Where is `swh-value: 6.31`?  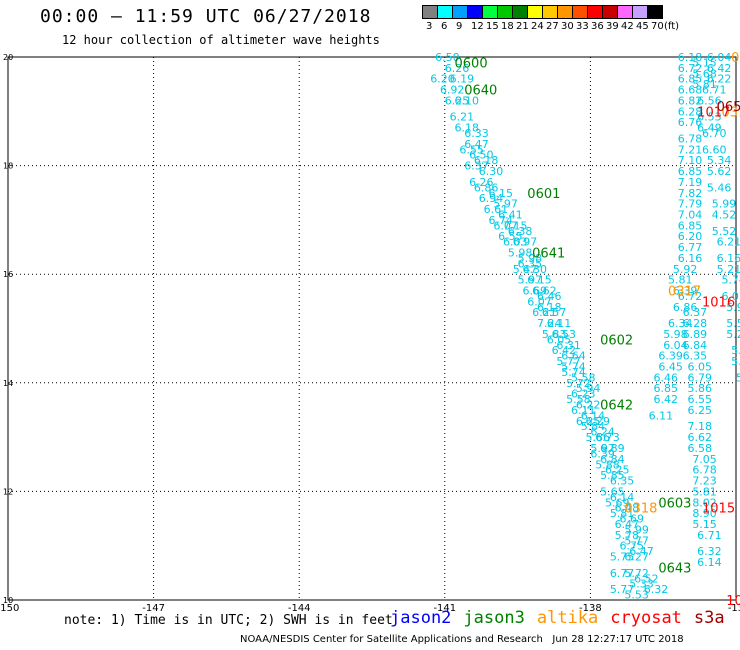 swh-value: 6.31 is located at coordinates (568, 345).